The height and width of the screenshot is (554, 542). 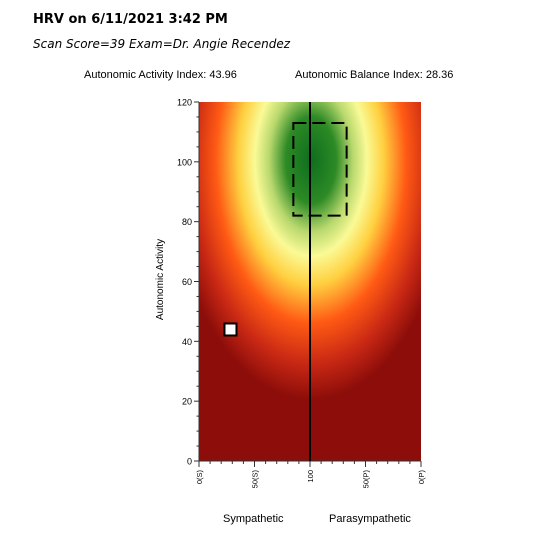 I want to click on chart-title: HRV on 6/11/2021 3:42 PM, so click(x=130, y=19).